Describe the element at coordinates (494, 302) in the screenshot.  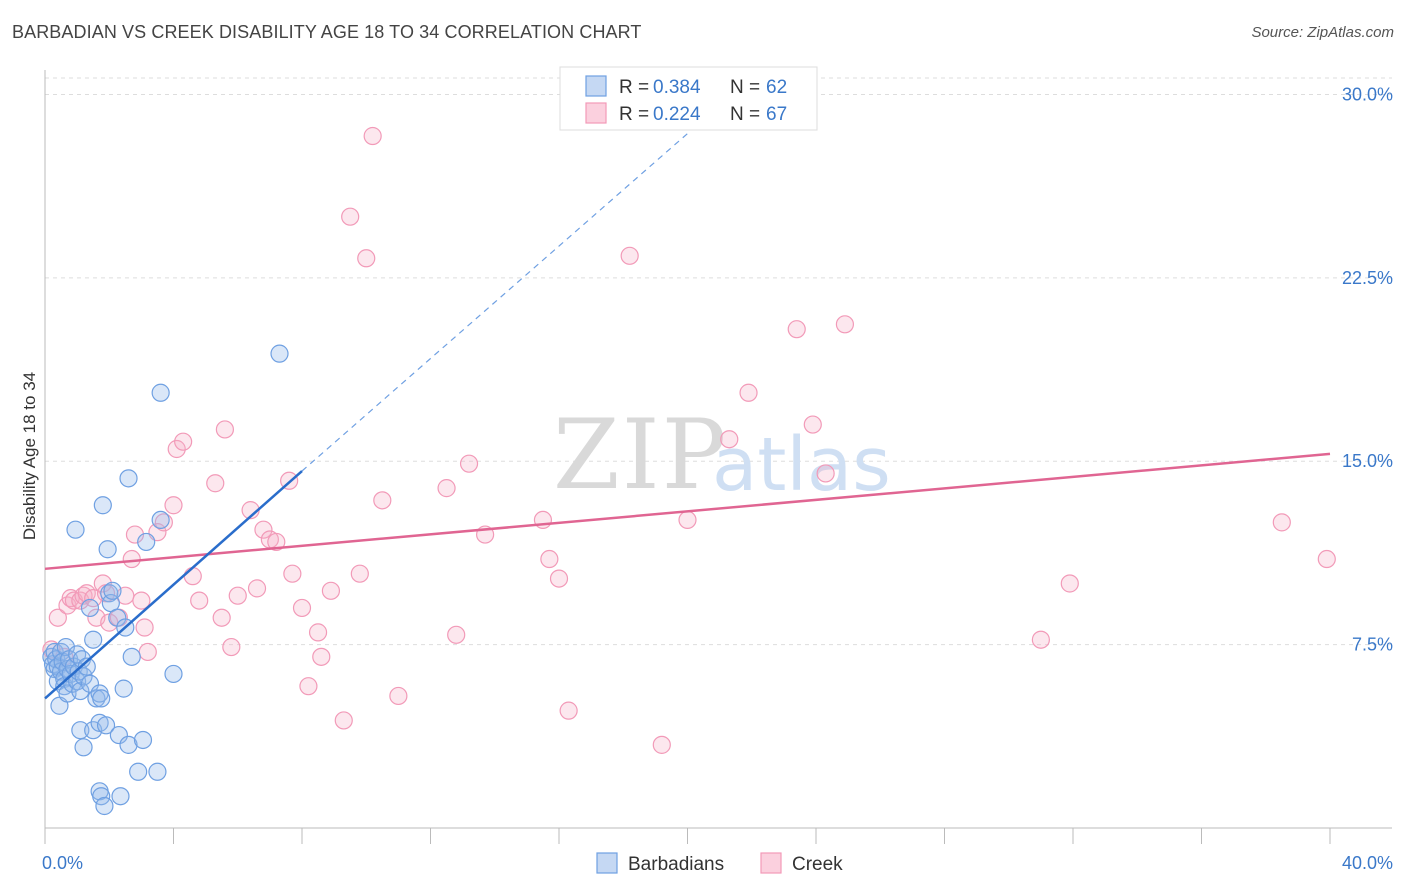
I see `barbadians-trend-extension` at that location.